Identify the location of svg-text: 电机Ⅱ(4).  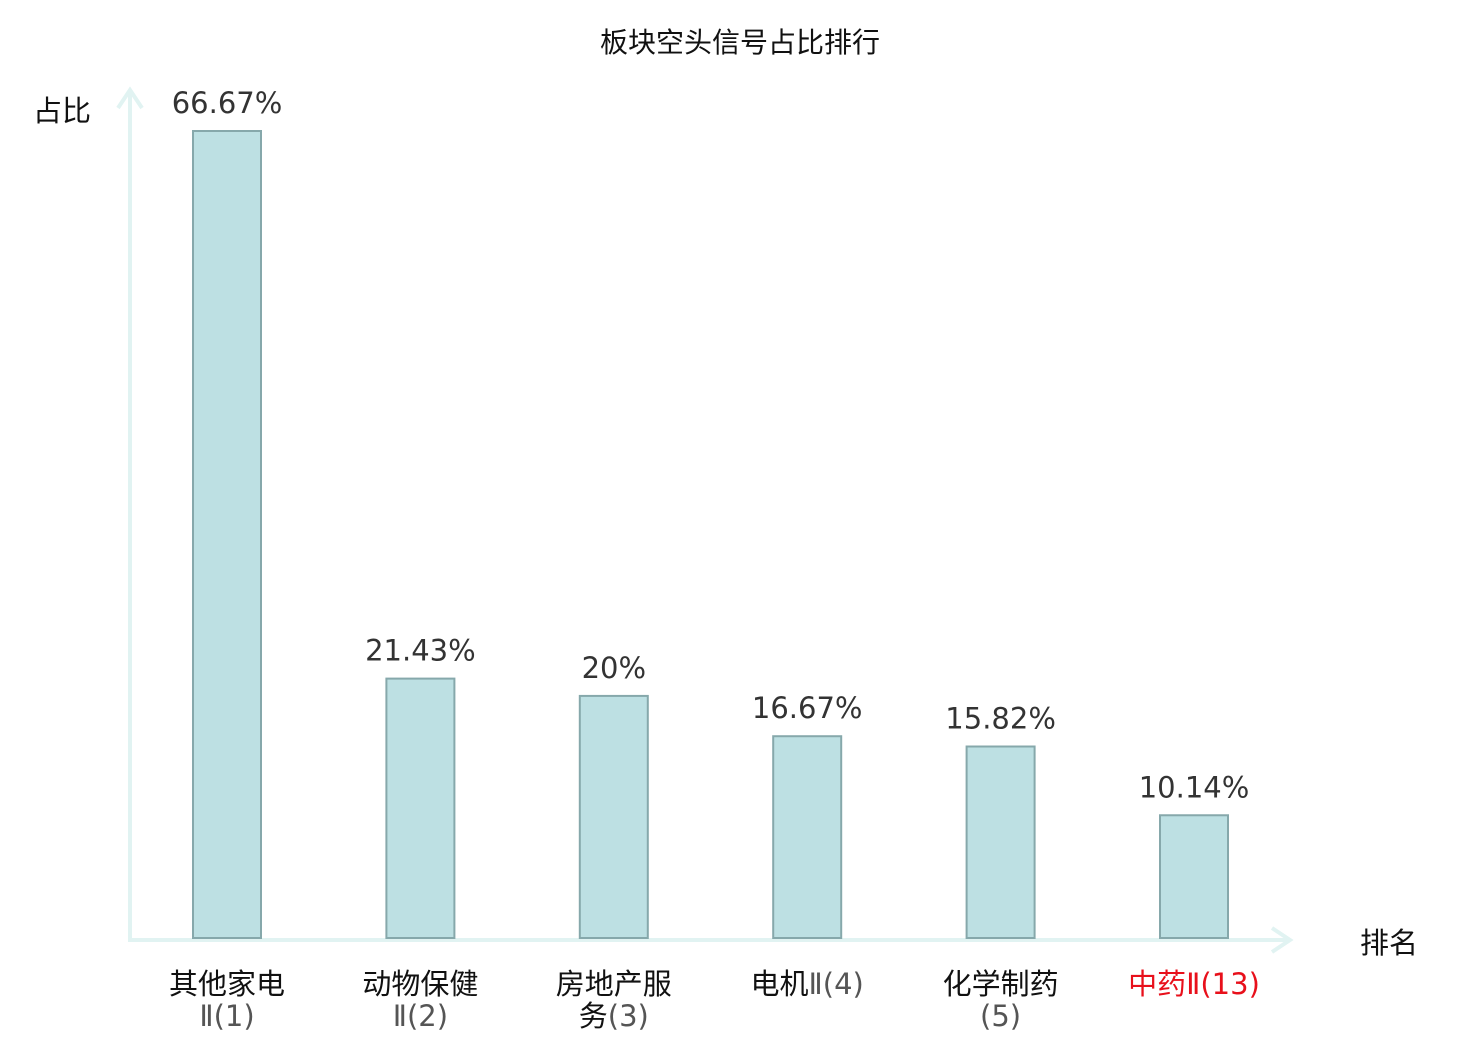
(807, 984).